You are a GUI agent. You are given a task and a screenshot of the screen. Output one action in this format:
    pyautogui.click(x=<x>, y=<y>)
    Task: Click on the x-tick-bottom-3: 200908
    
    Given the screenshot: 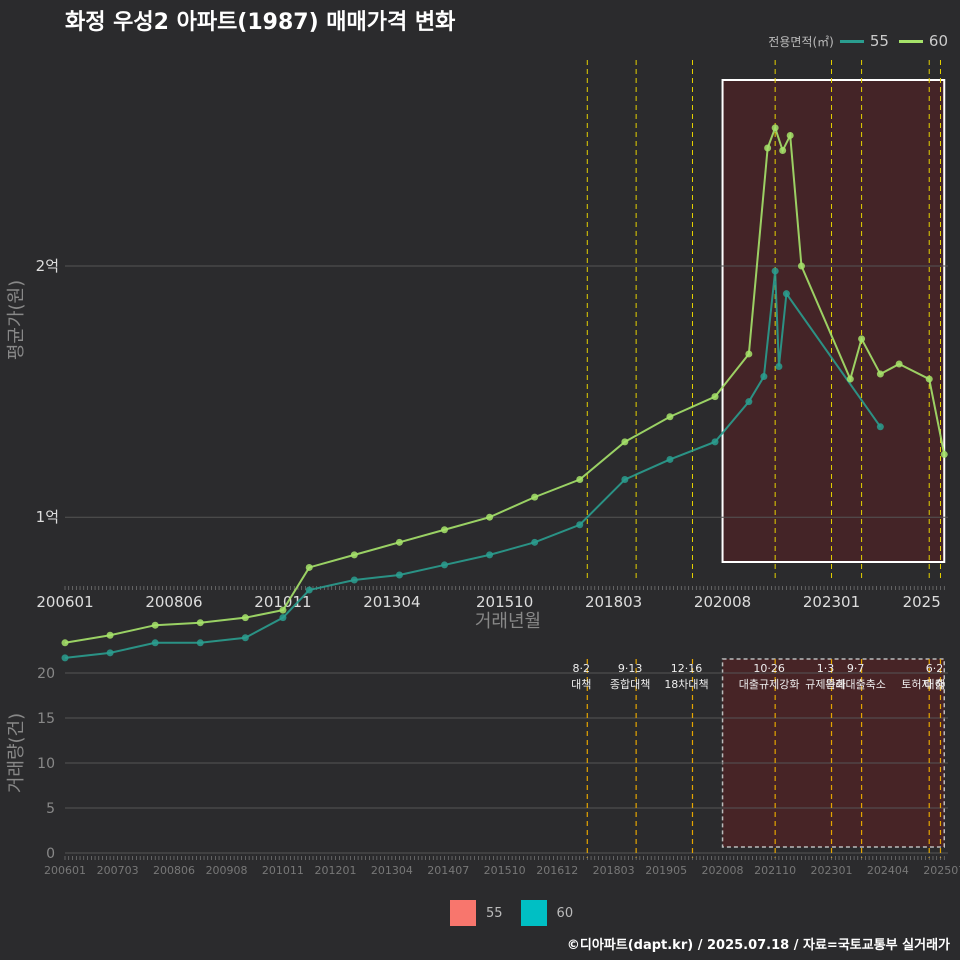 What is the action you would take?
    pyautogui.click(x=227, y=870)
    